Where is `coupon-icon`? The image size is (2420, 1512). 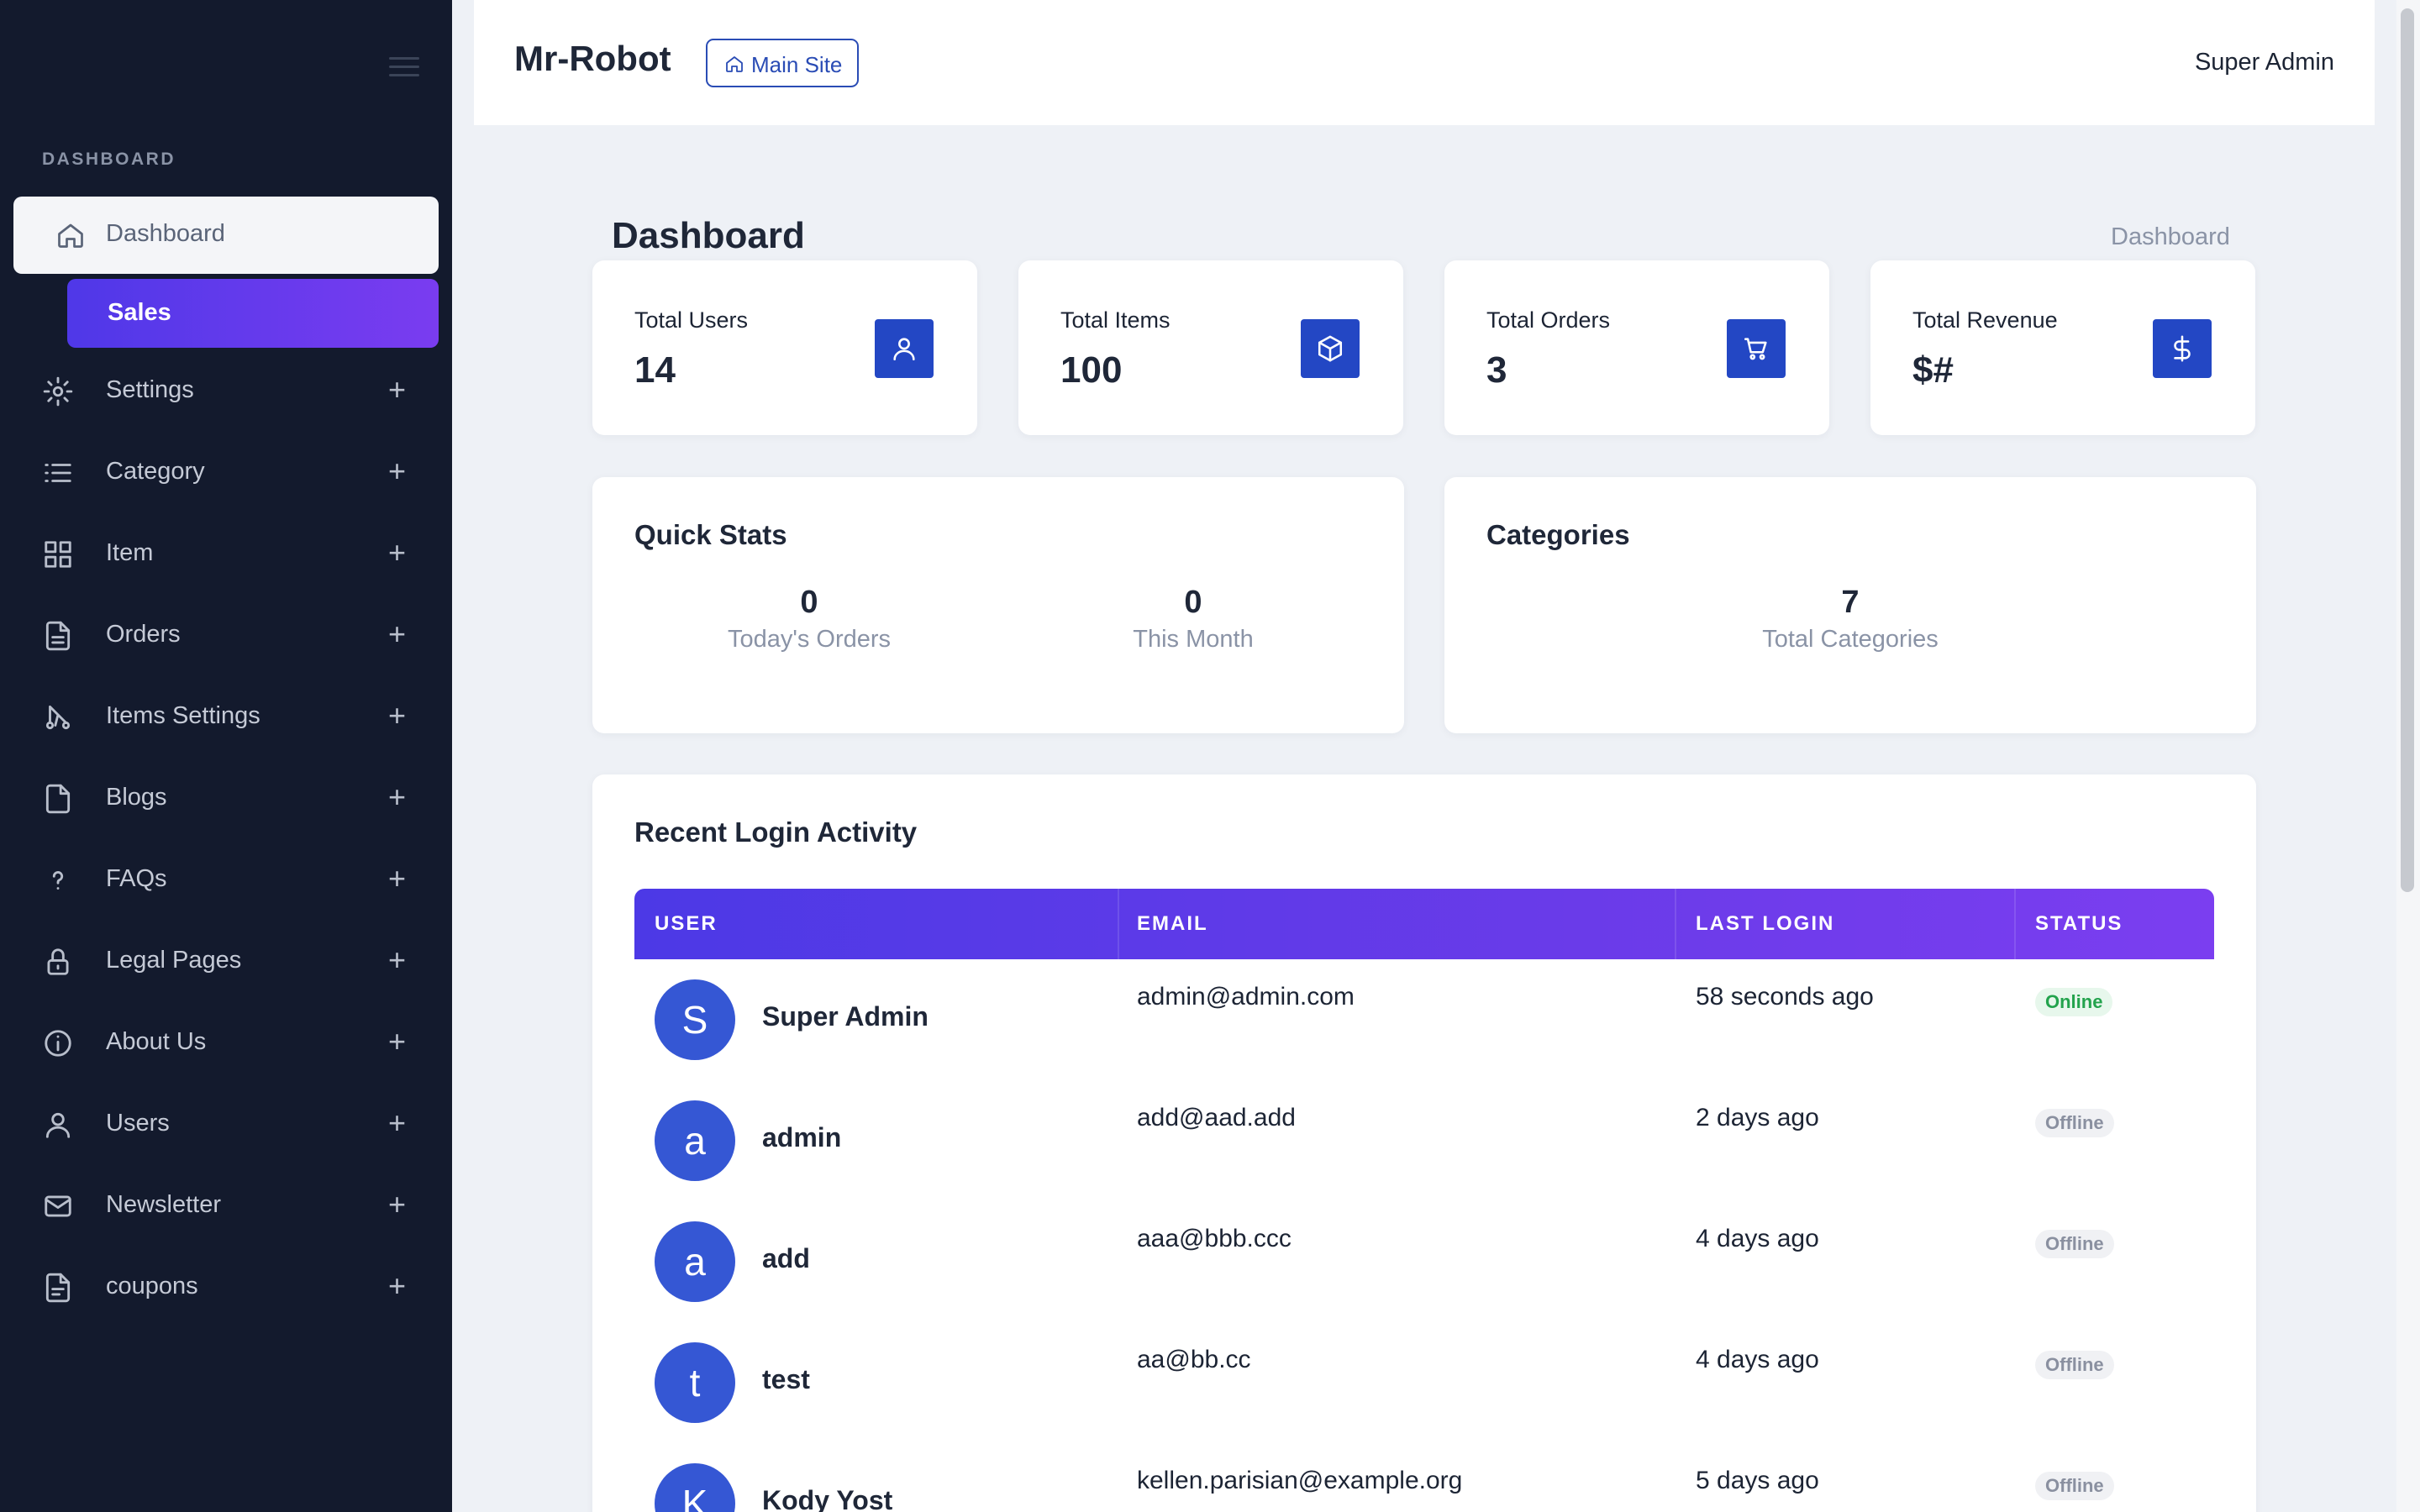
coupon-icon is located at coordinates (58, 1288).